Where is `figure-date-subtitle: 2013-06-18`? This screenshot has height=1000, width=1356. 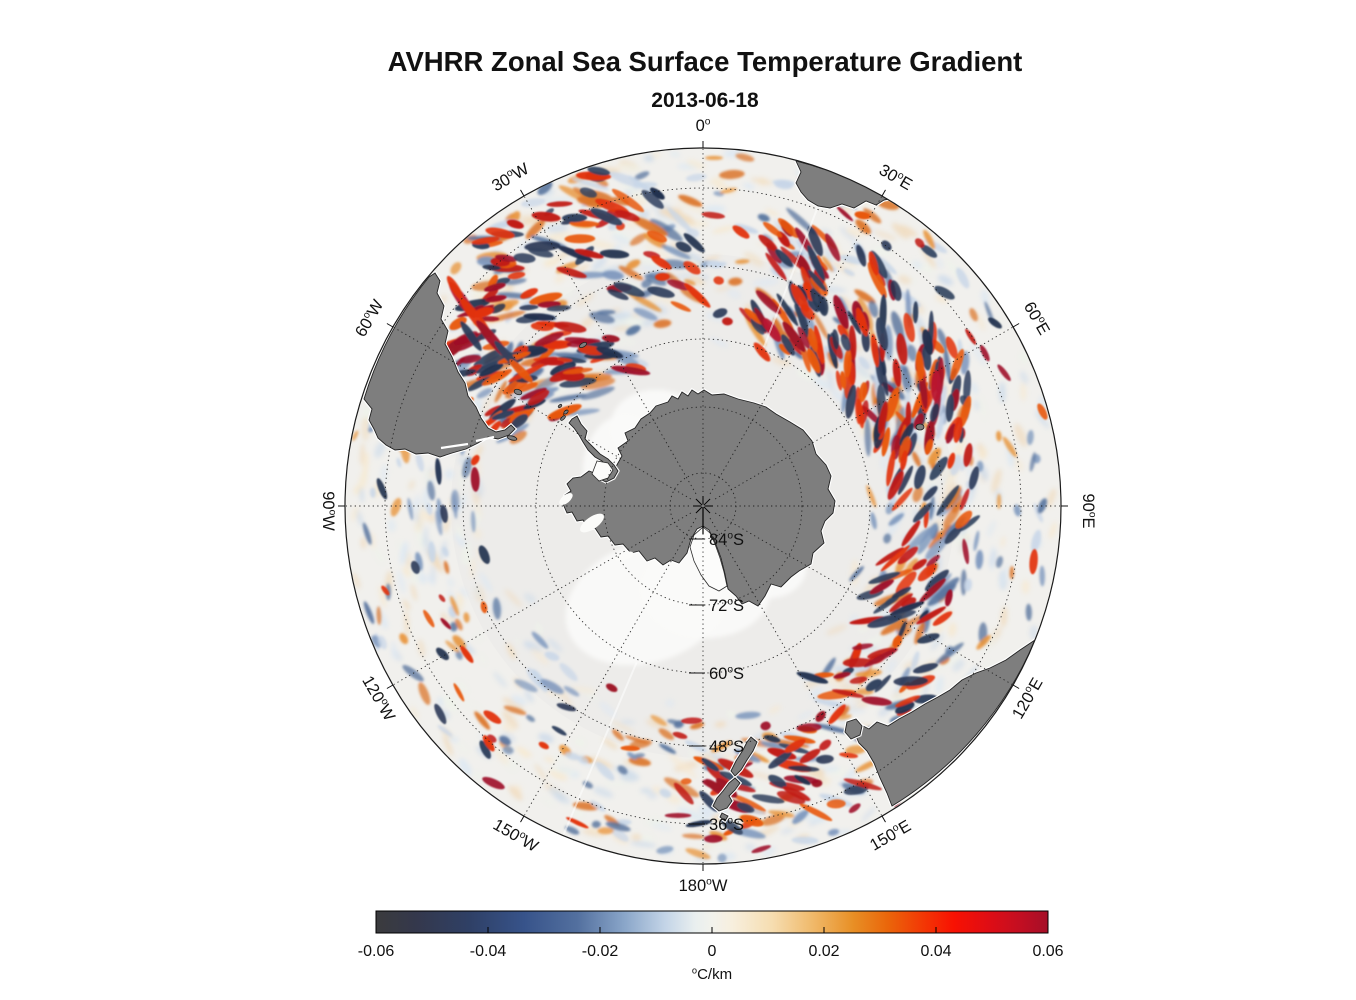
figure-date-subtitle: 2013-06-18 is located at coordinates (705, 100).